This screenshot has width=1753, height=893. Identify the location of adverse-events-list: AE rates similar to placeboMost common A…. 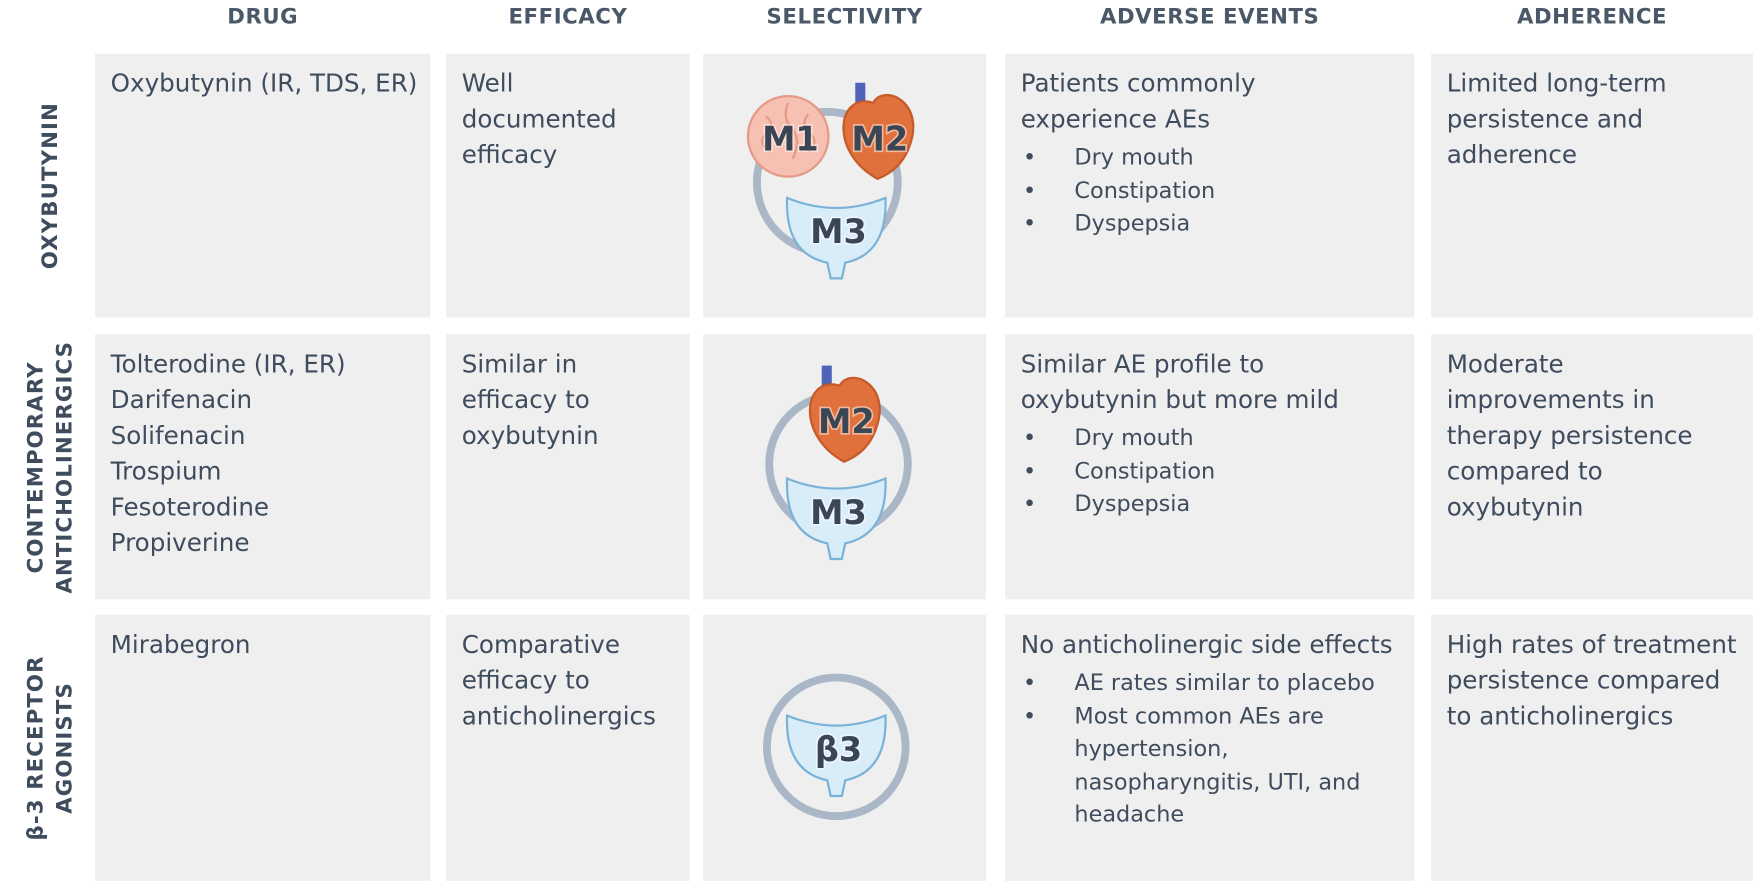
(1210, 748).